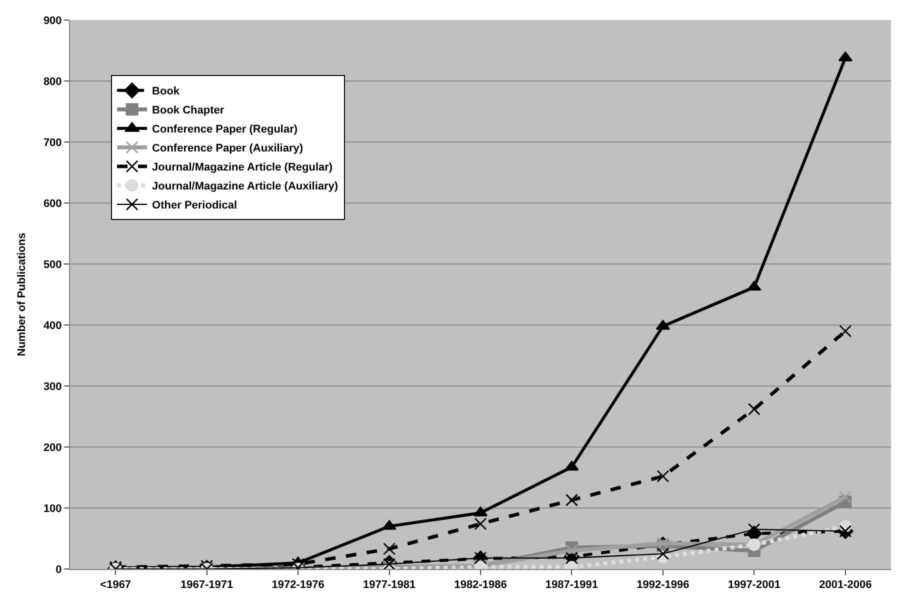 The image size is (911, 614). I want to click on y-tick-label: 700, so click(52, 142).